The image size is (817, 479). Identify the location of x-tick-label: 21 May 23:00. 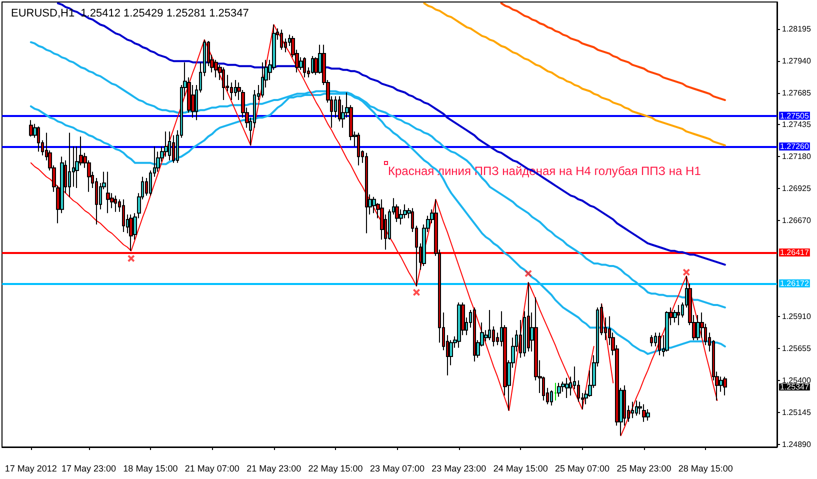
(274, 469).